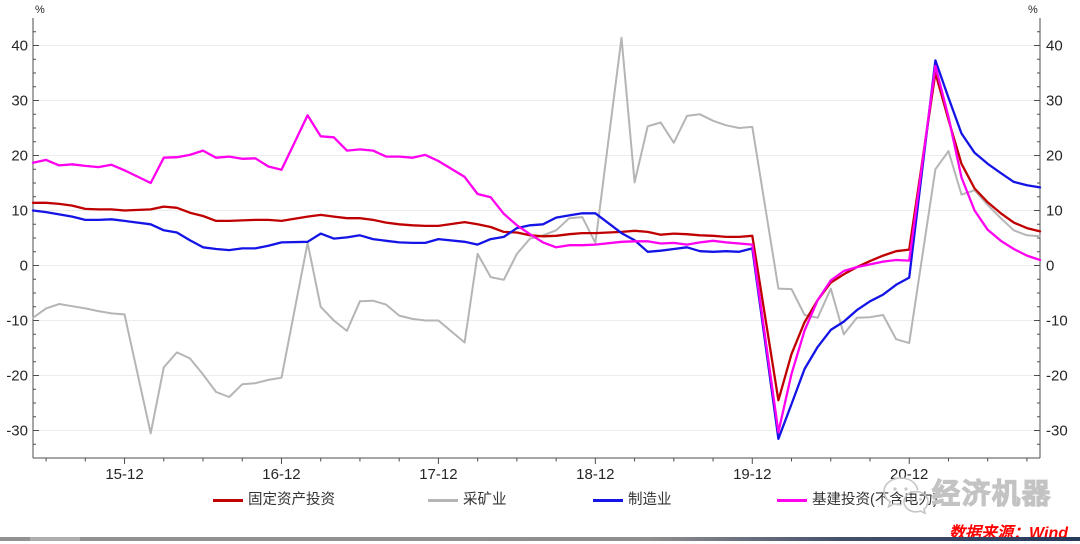  Describe the element at coordinates (281, 474) in the screenshot. I see `x-tick-label: 16-12` at that location.